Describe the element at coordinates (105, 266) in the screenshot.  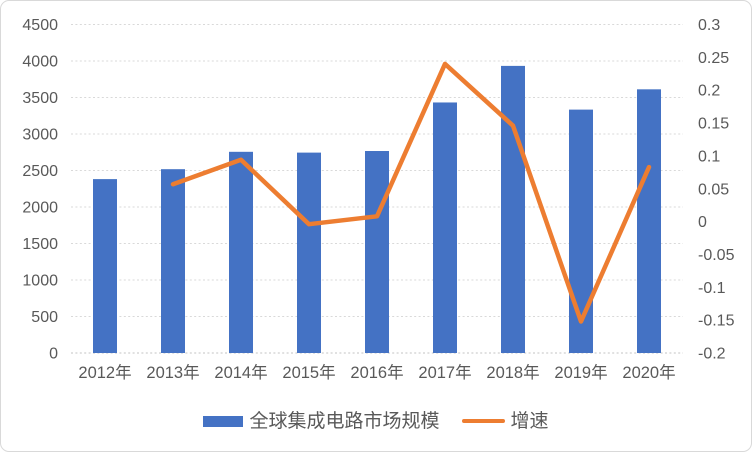
I see `bar-2012年` at that location.